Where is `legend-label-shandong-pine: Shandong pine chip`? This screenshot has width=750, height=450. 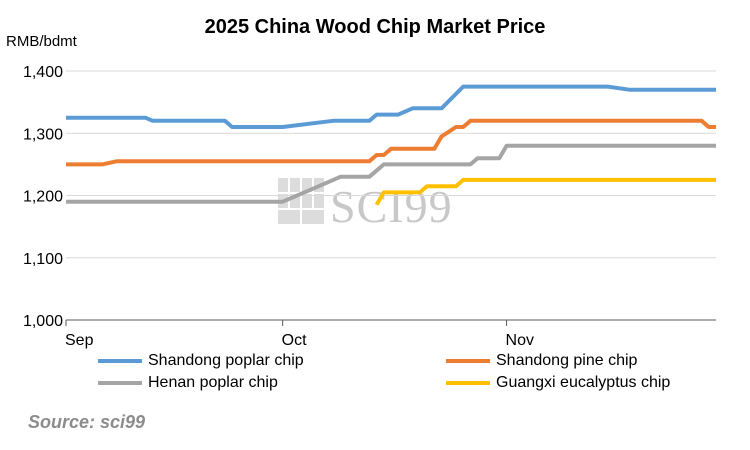 legend-label-shandong-pine: Shandong pine chip is located at coordinates (567, 360).